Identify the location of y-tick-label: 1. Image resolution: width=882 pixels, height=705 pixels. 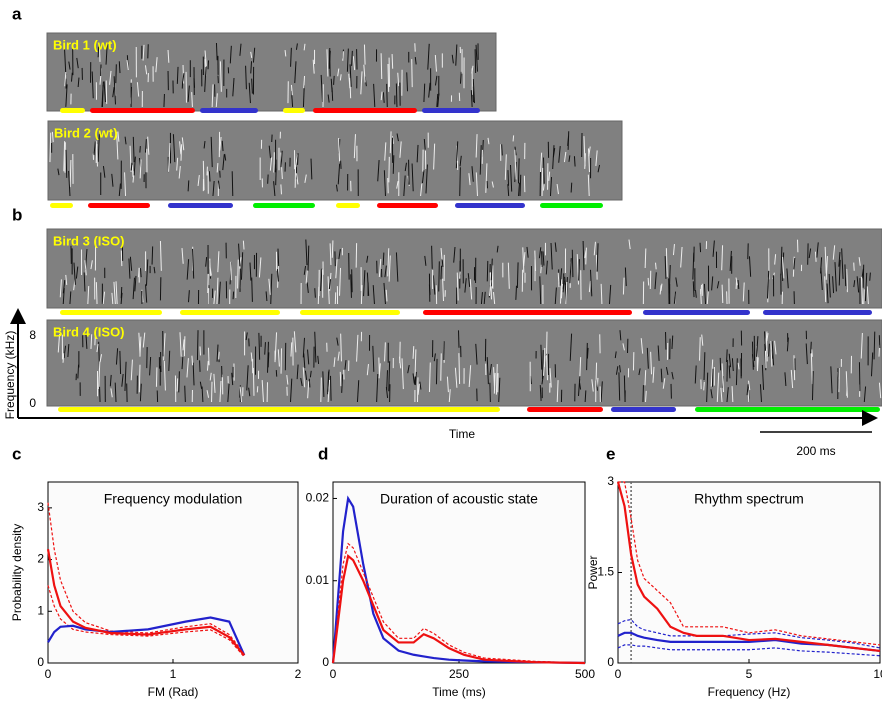
(40, 610).